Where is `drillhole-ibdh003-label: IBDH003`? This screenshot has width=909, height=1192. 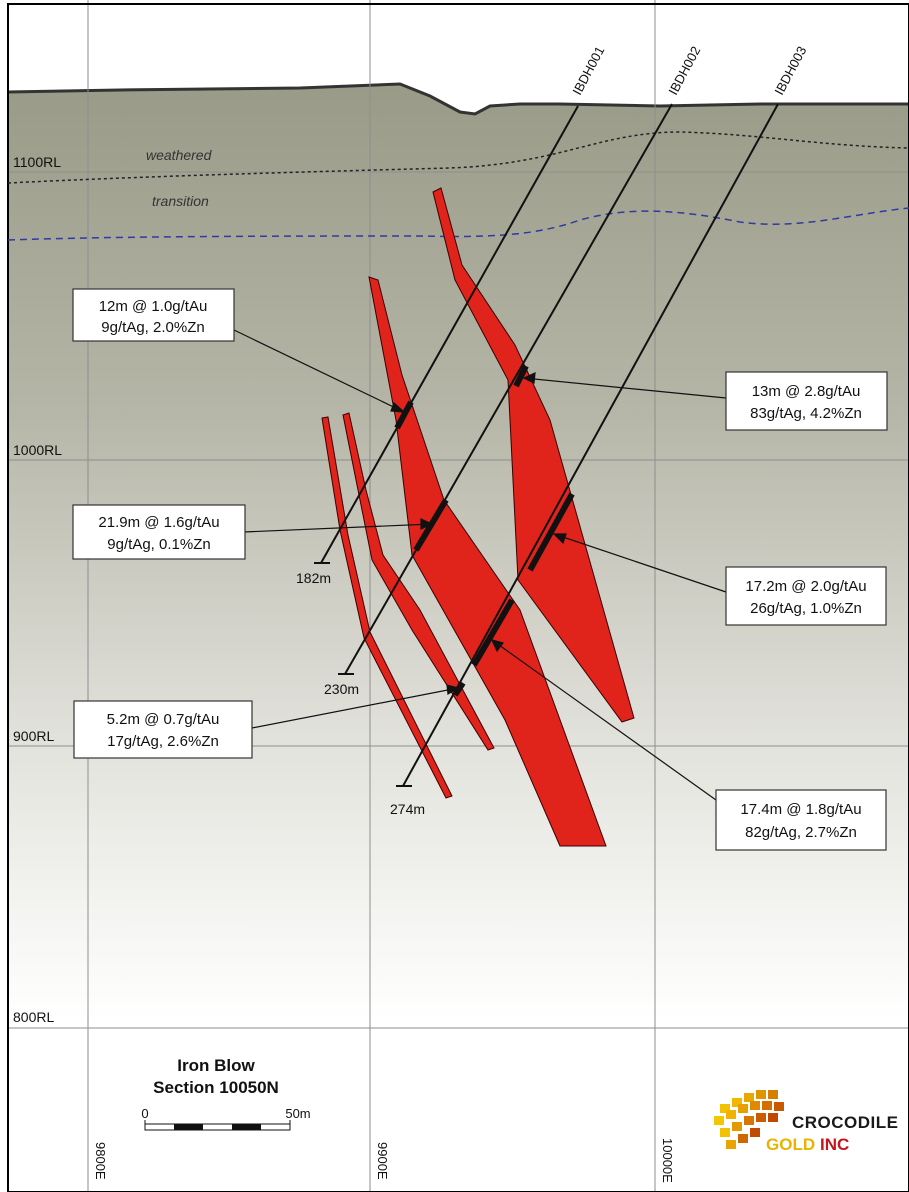
drillhole-ibdh003-label: IBDH003 is located at coordinates (790, 71).